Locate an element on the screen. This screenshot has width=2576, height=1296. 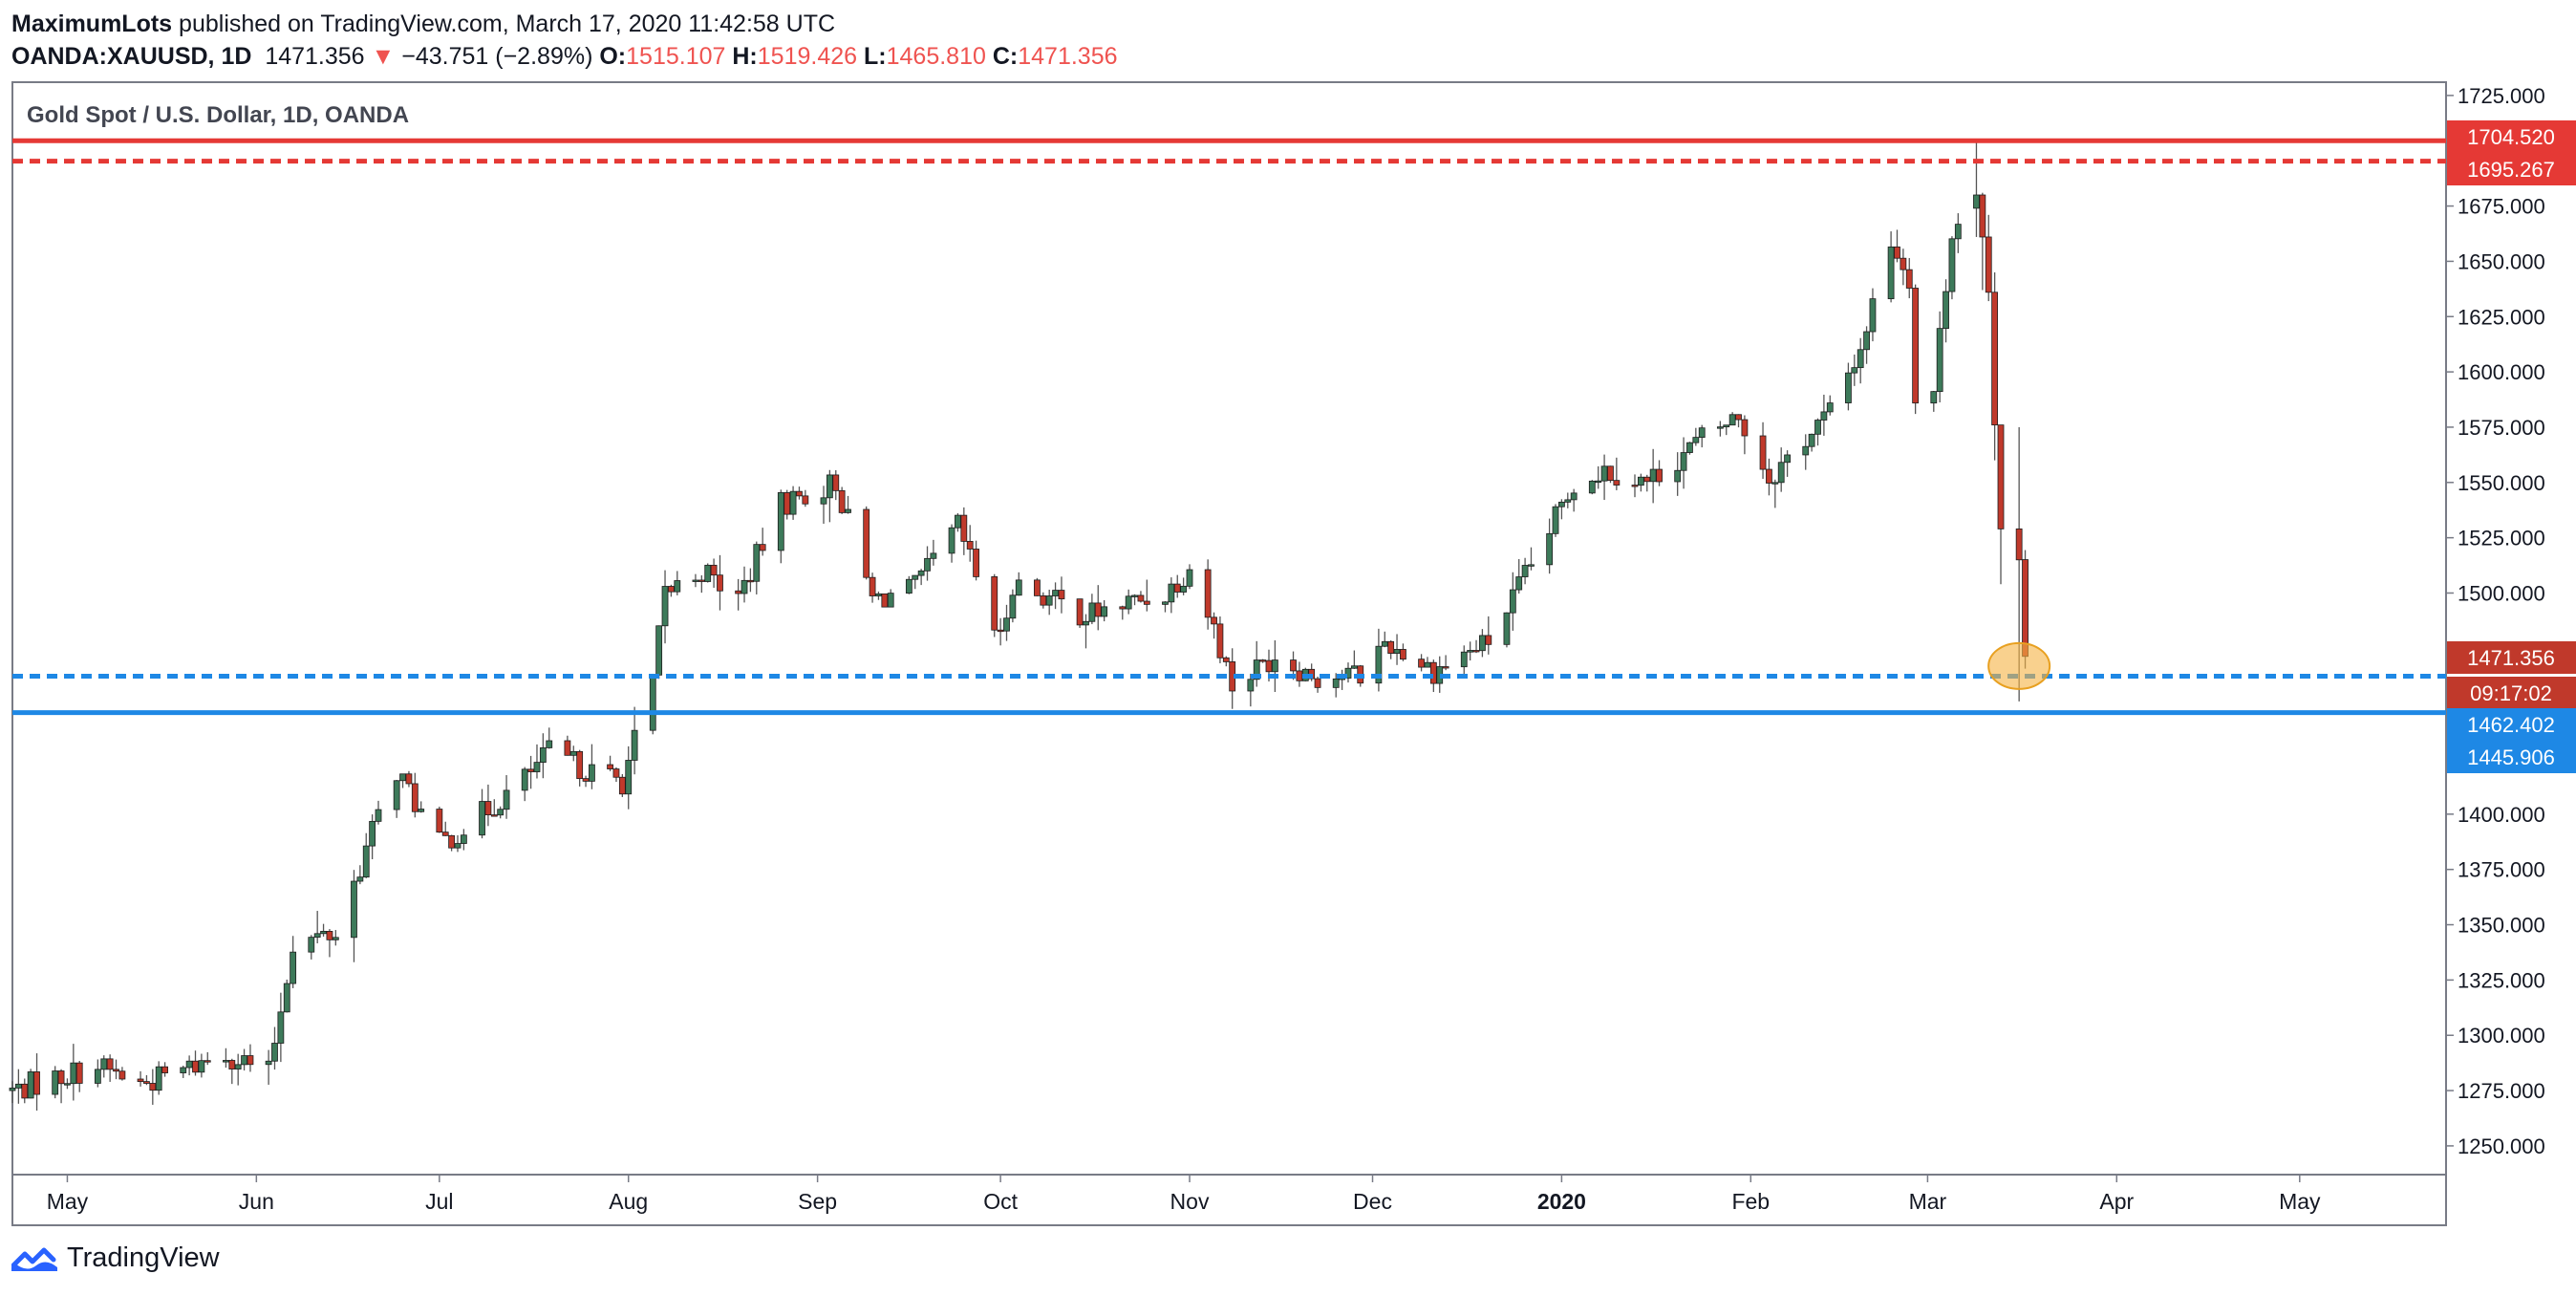
price-tick-label: 1250.000 is located at coordinates (2501, 1146).